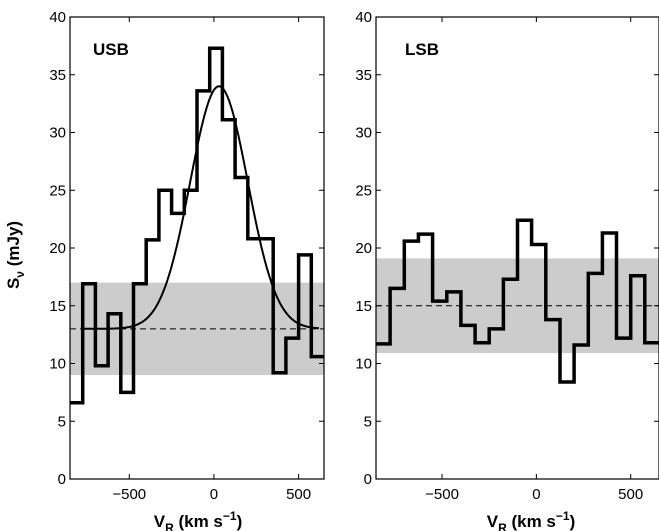 Image resolution: width=659 pixels, height=531 pixels. Describe the element at coordinates (111, 49) in the screenshot. I see `usb-panel-label: USB` at that location.